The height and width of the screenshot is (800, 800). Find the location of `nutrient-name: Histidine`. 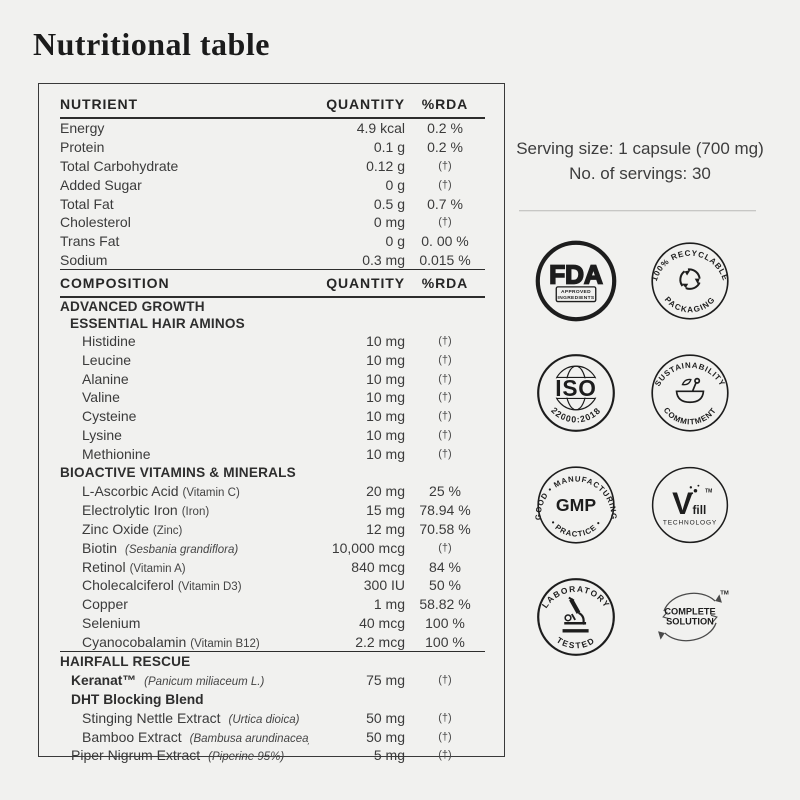

nutrient-name: Histidine is located at coordinates (109, 340).